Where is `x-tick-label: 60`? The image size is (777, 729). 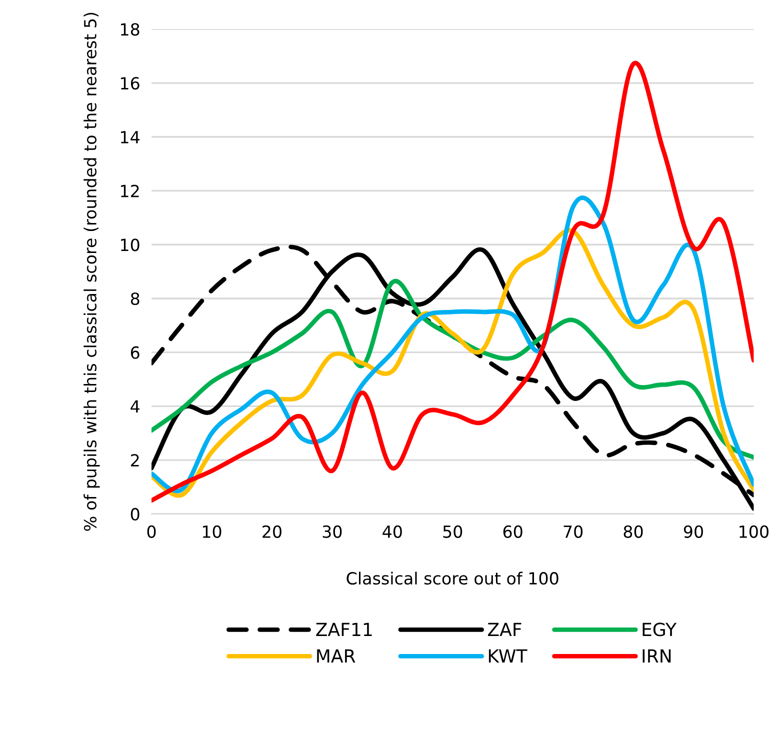 x-tick-label: 60 is located at coordinates (512, 531).